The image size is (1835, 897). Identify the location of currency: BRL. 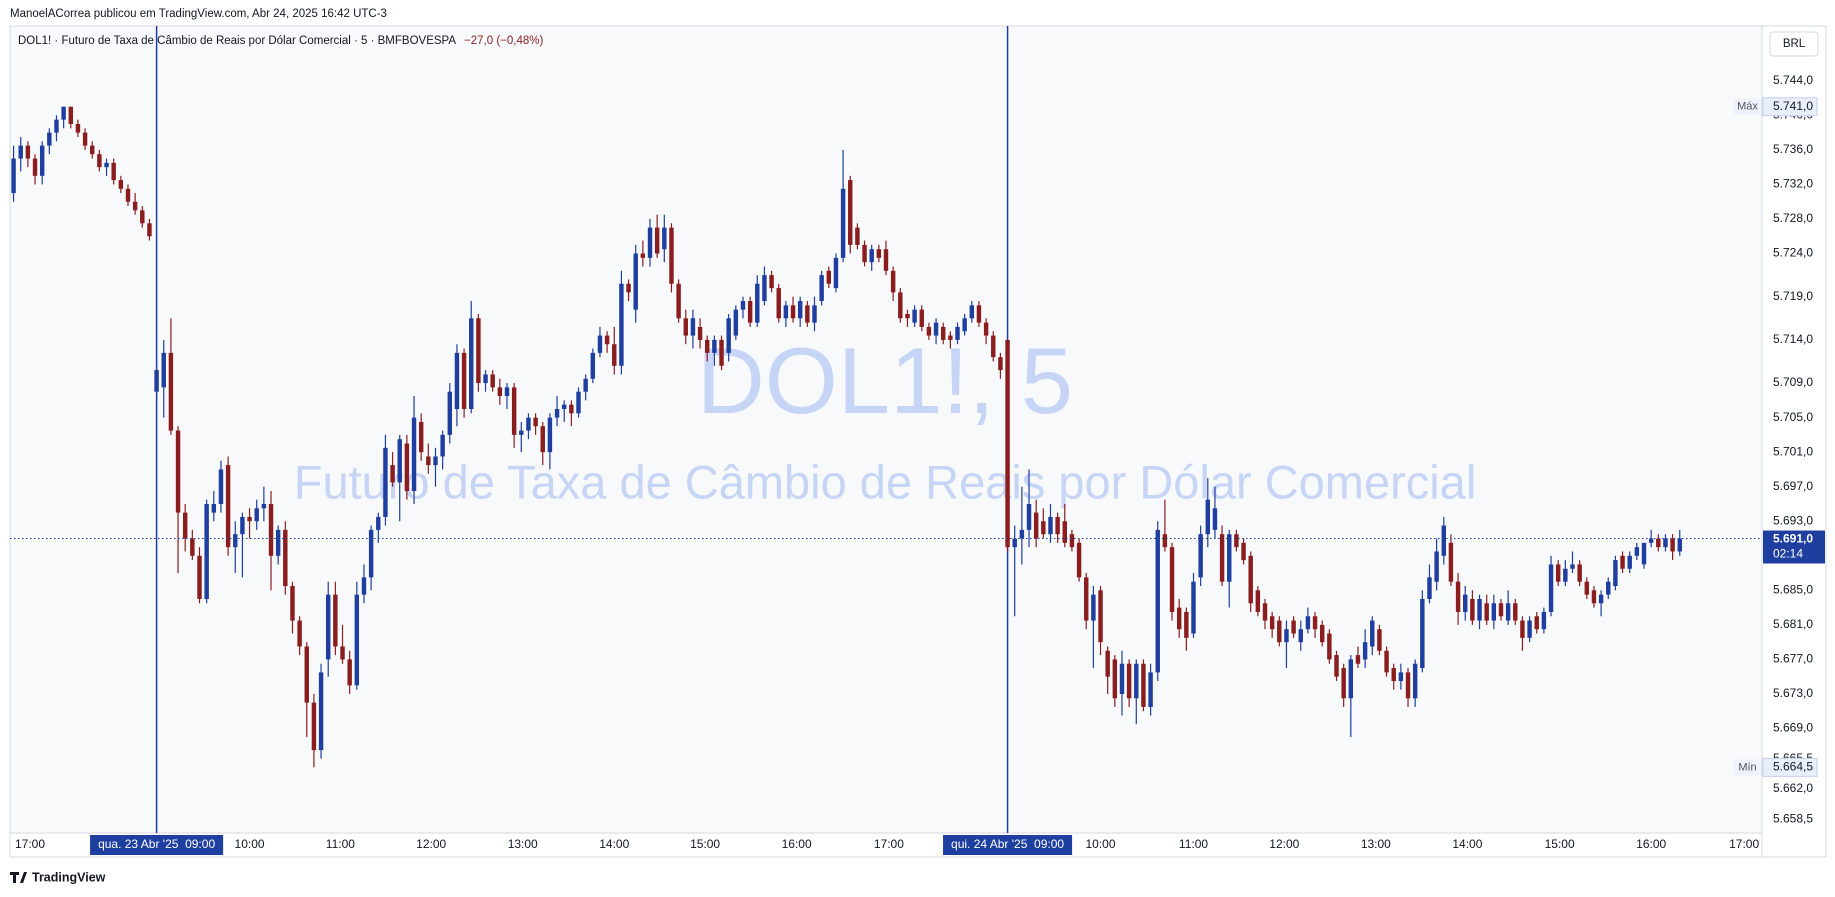
(1794, 44).